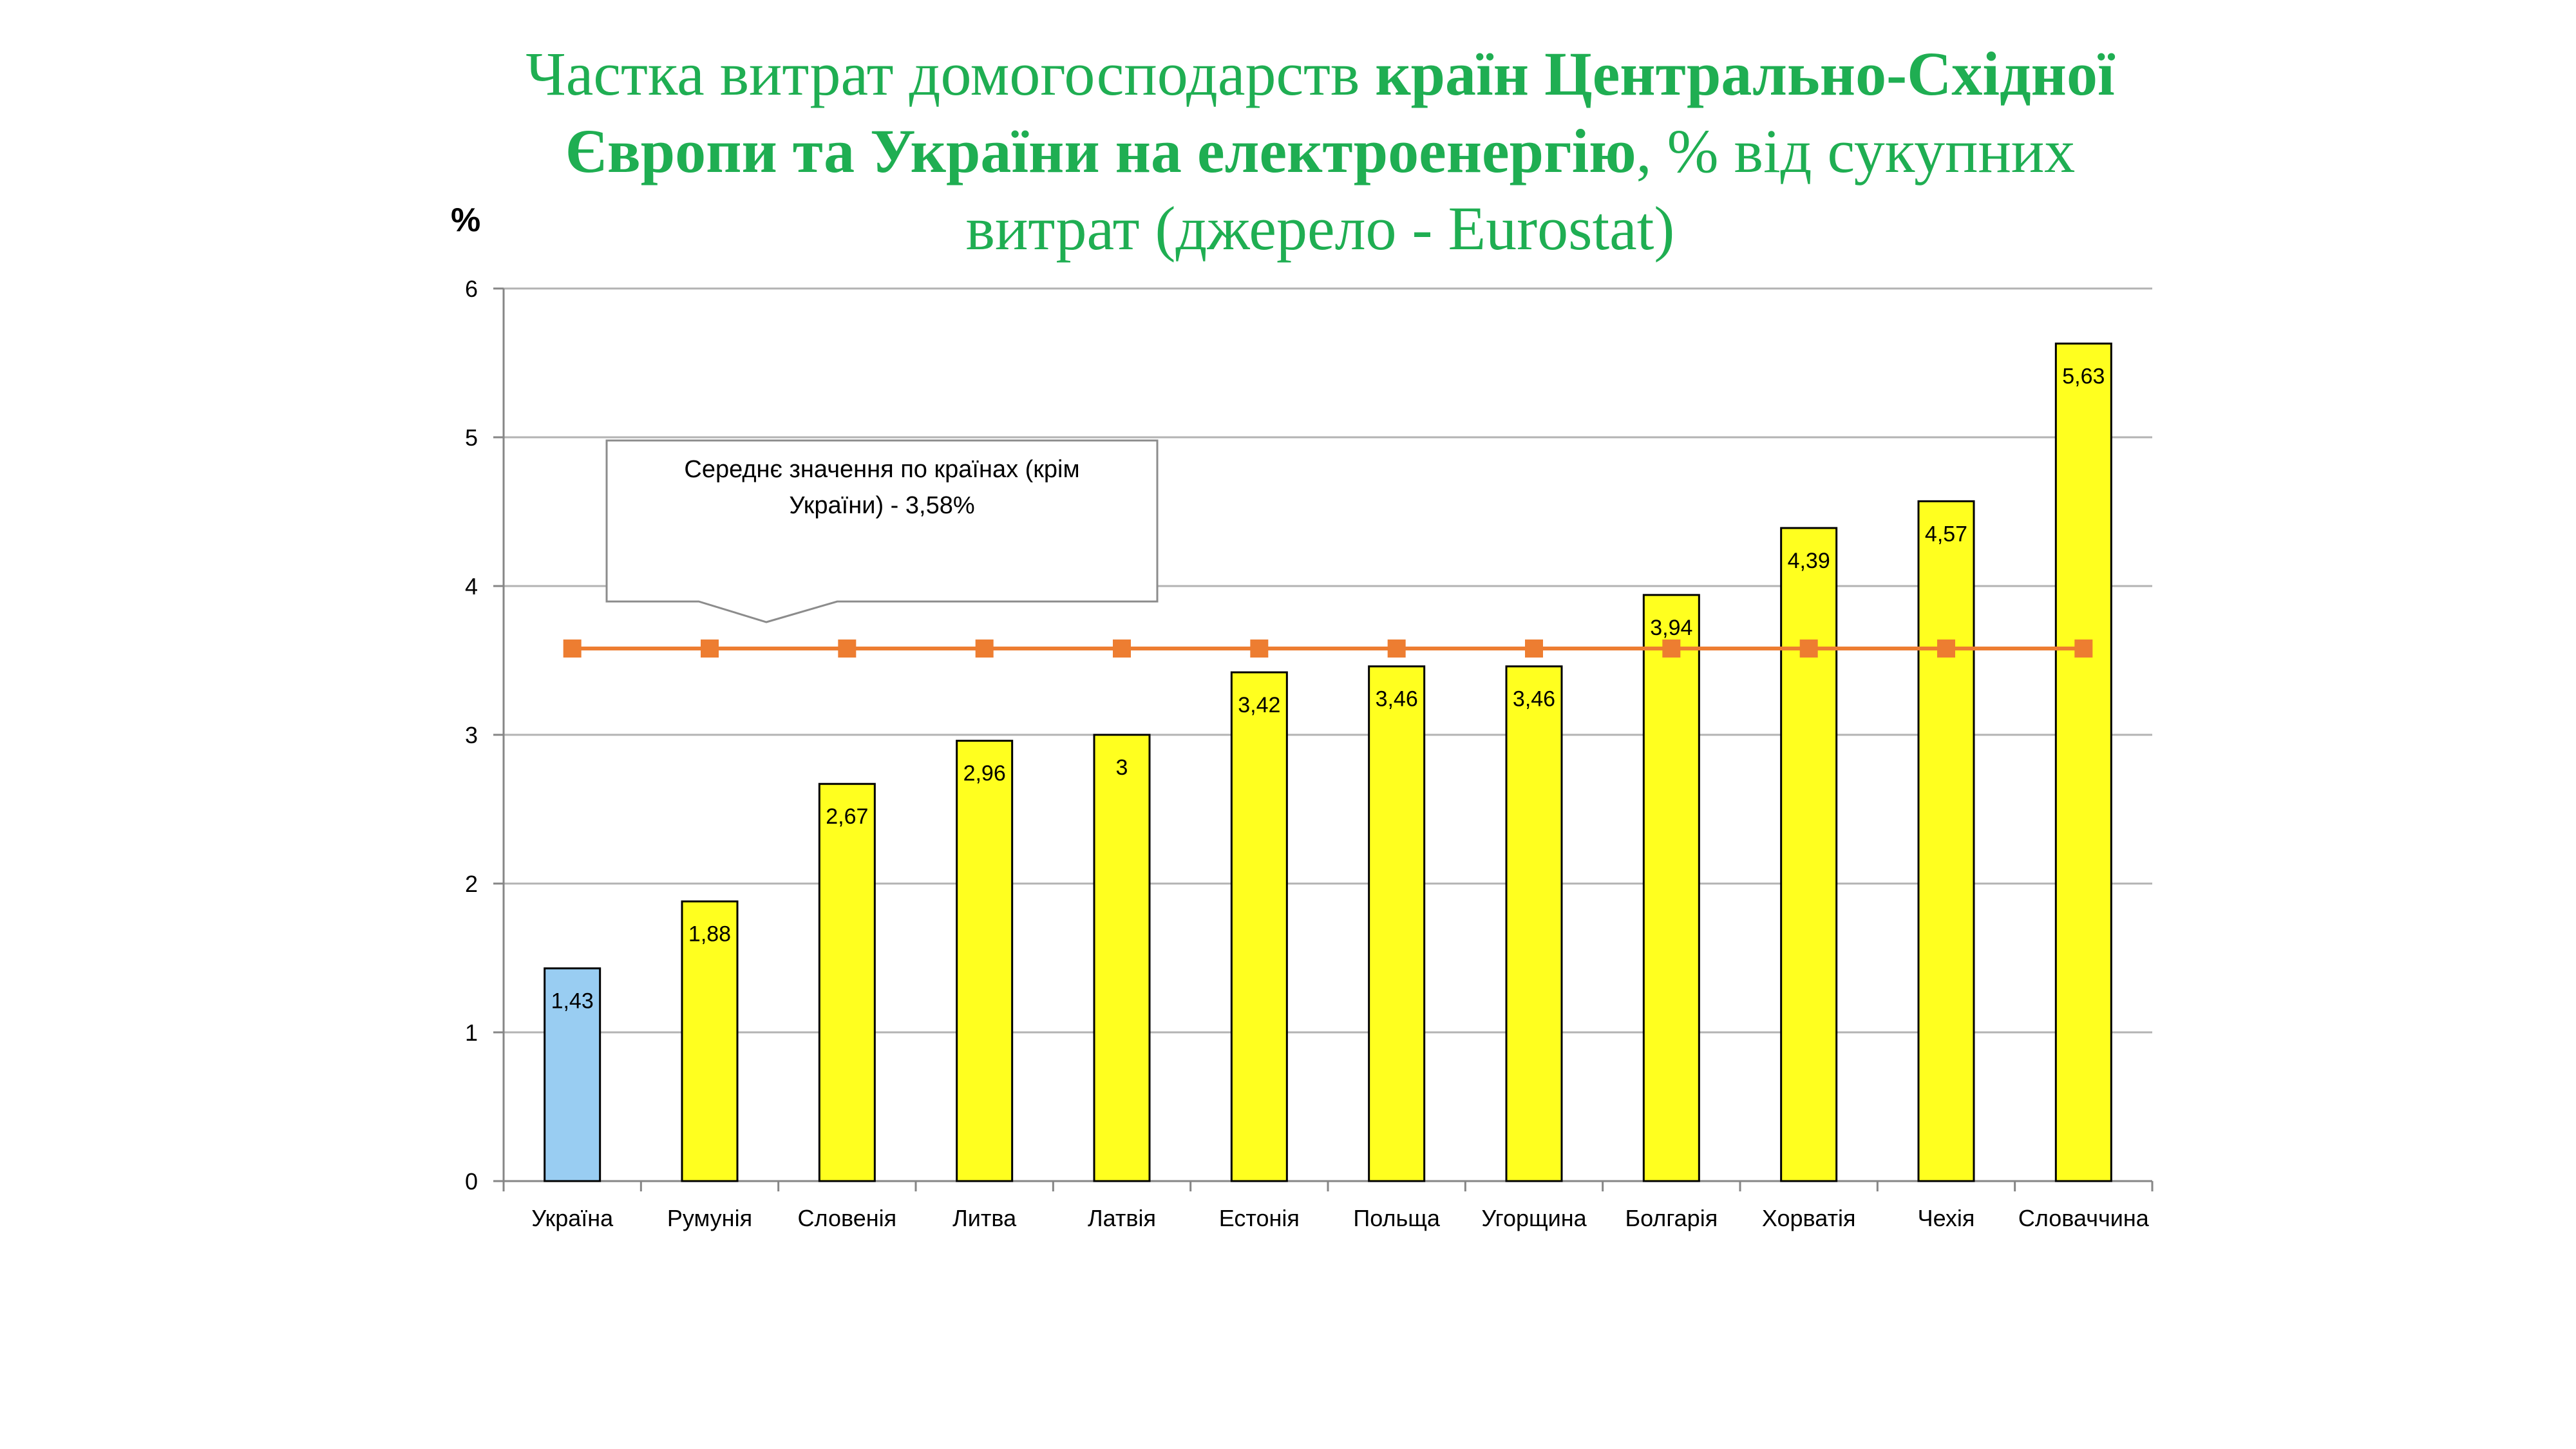  What do you see at coordinates (710, 1218) in the screenshot?
I see `x-category-label: Румунія` at bounding box center [710, 1218].